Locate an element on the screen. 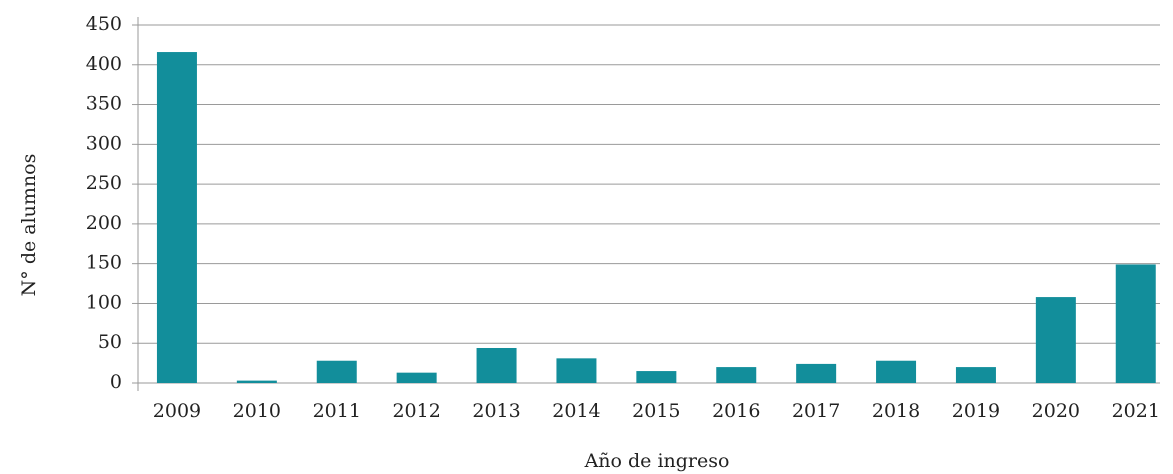 The image size is (1173, 474). y-tick-label: 200 is located at coordinates (104, 223).